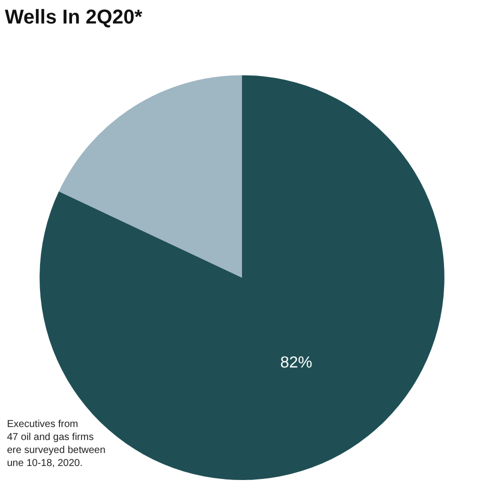 This screenshot has height=485, width=484. I want to click on chart-title: Wells In 2Q20*, so click(73, 17).